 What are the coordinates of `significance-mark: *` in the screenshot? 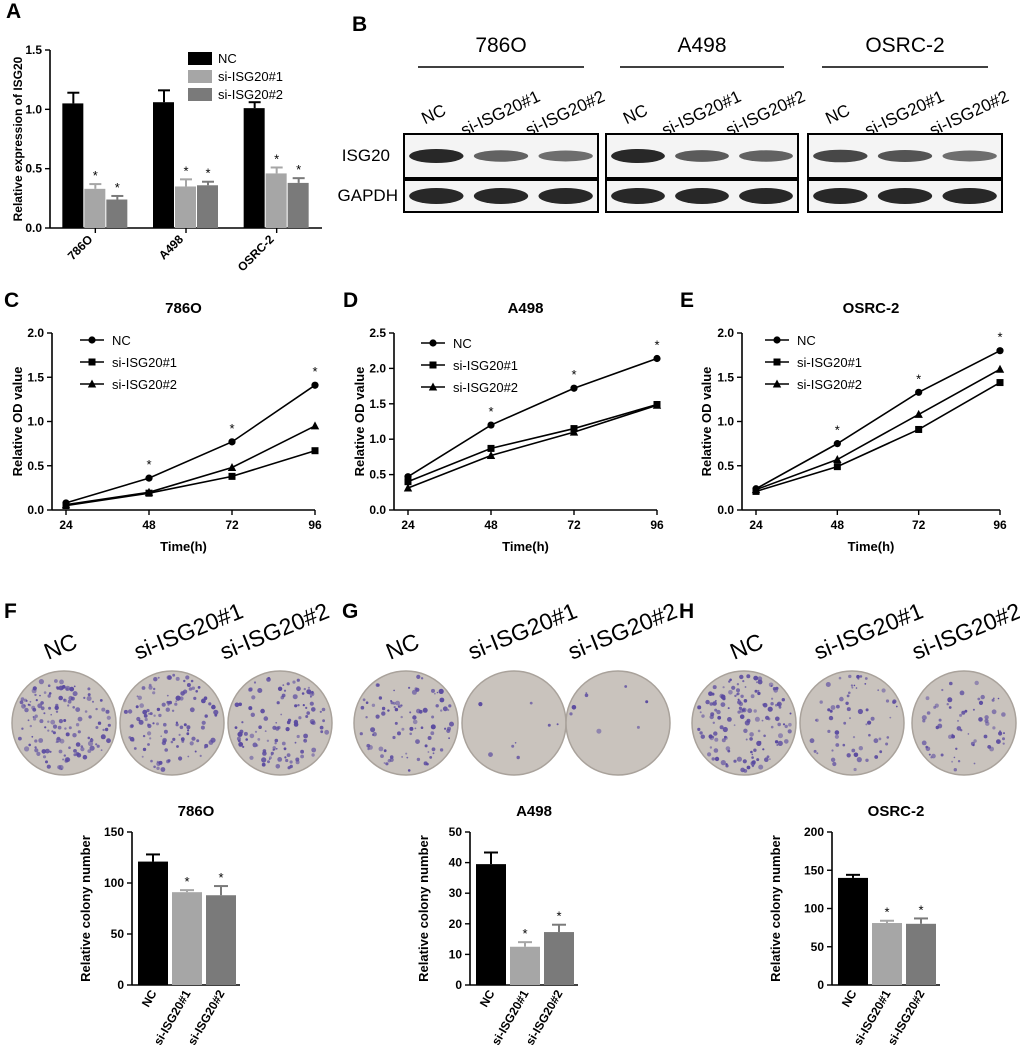 It's located at (999, 337).